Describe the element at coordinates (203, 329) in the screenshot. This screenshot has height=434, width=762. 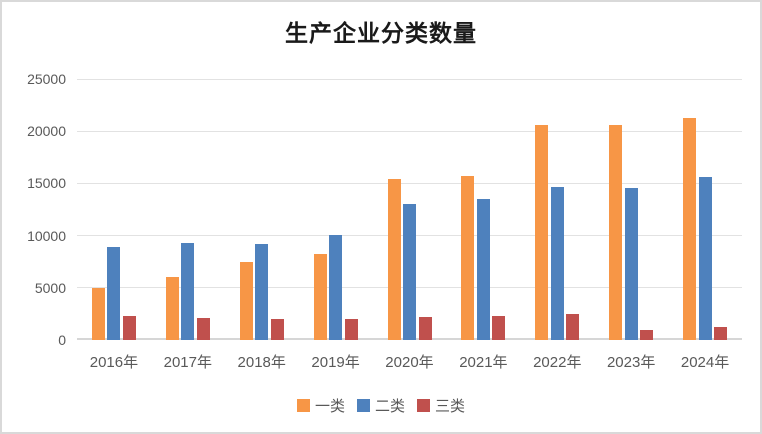
I see `bar-三类-2017年` at that location.